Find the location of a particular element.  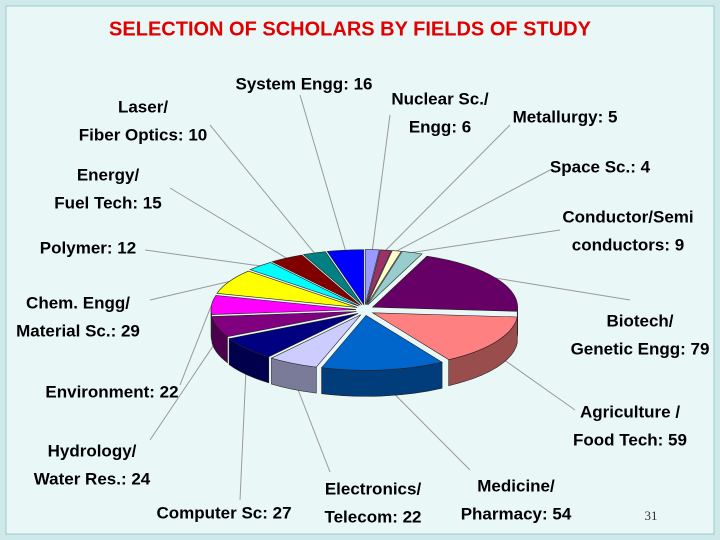

slice-label-line: Biotech/ is located at coordinates (639, 320).